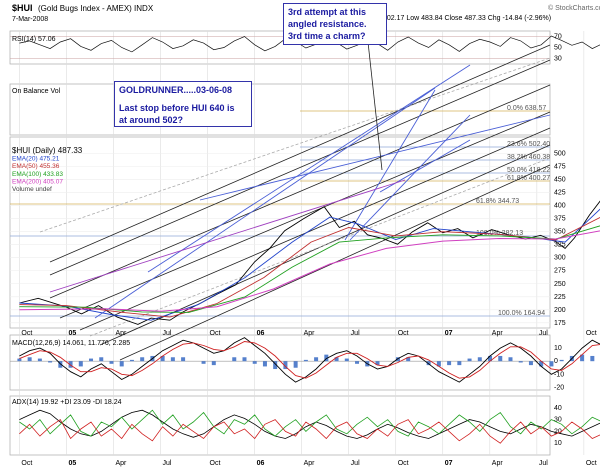 This screenshot has width=600, height=472. I want to click on fib-label: 61.8% 400.27, so click(528, 178).